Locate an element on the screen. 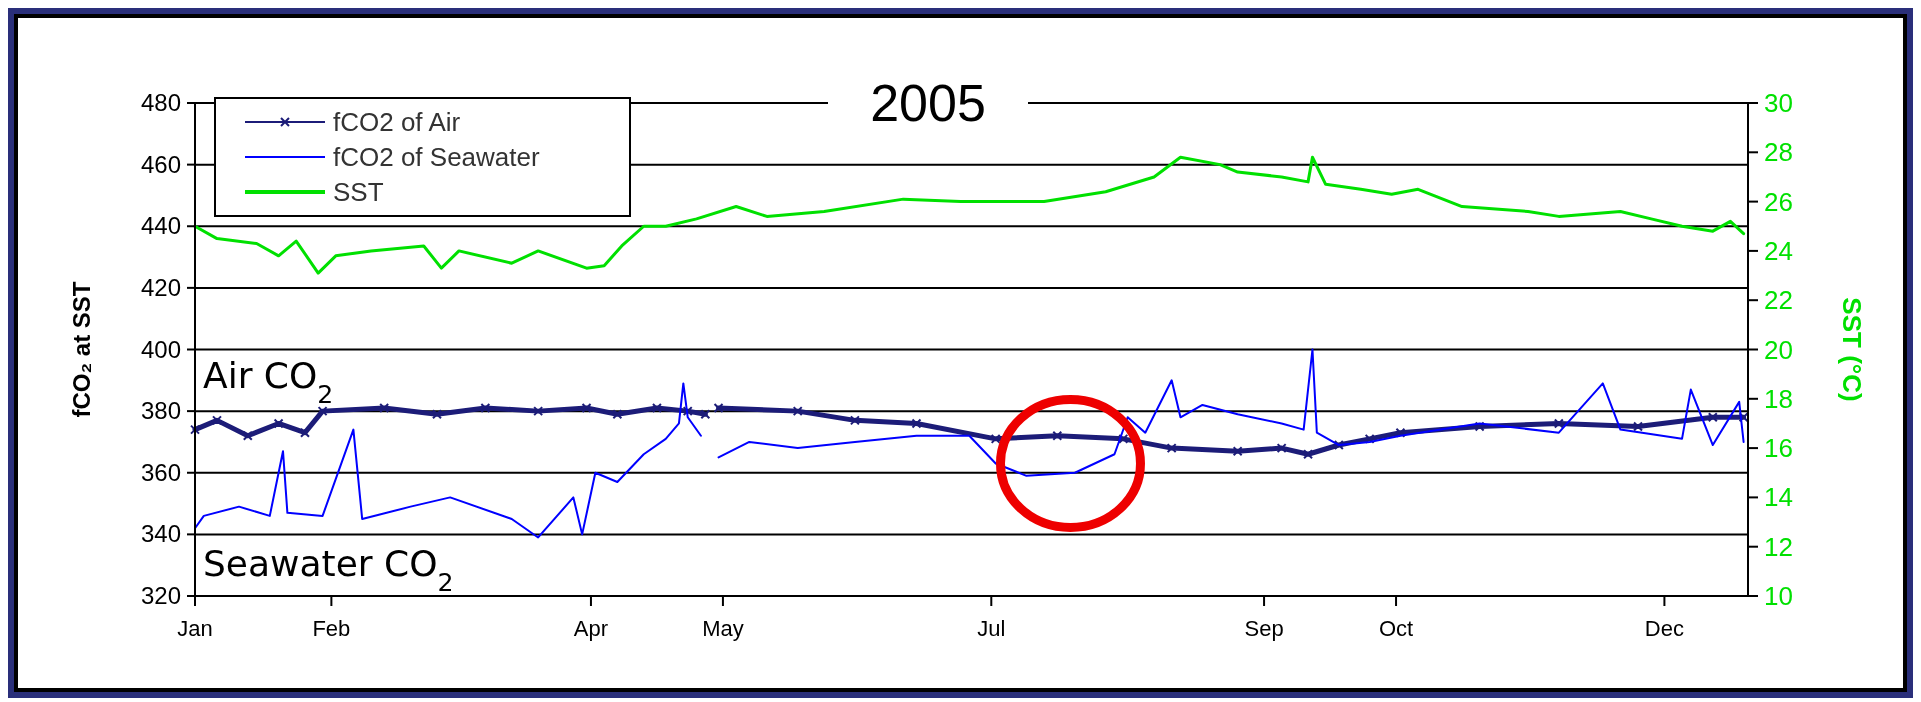  y2-tick-label: 16 is located at coordinates (1778, 448).